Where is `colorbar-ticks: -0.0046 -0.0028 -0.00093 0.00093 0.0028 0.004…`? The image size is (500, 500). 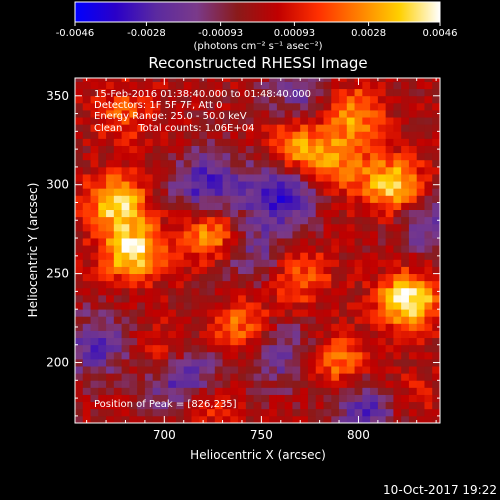 colorbar-ticks: -0.0046 -0.0028 -0.00093 0.00093 0.0028 0.004… is located at coordinates (257, 30).